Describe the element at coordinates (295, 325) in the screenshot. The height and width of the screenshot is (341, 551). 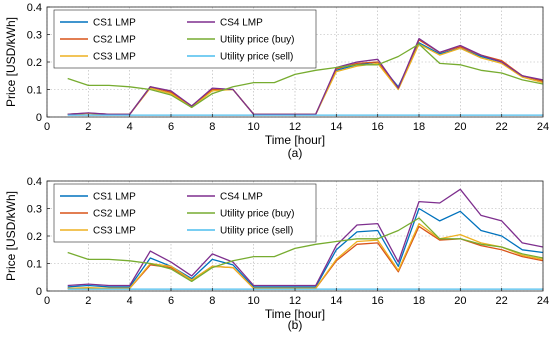
I see `panel-caption: (b)` at that location.